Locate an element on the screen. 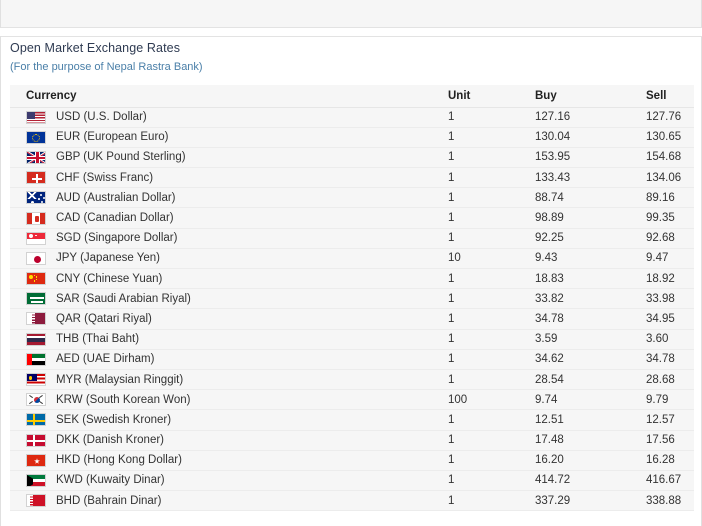 This screenshot has width=702, height=526. currency-label: GBP (UK Pound Sterling) is located at coordinates (121, 157).